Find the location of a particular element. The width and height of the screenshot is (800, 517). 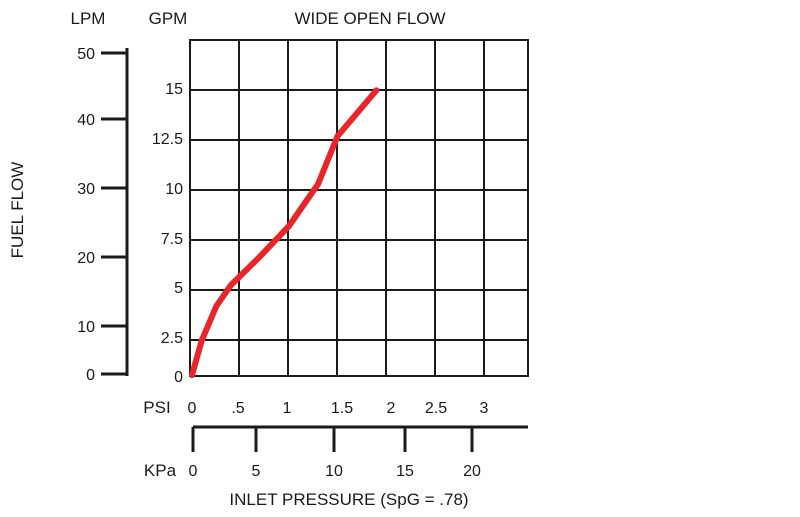

kpa-tick-label: 10 is located at coordinates (334, 471).